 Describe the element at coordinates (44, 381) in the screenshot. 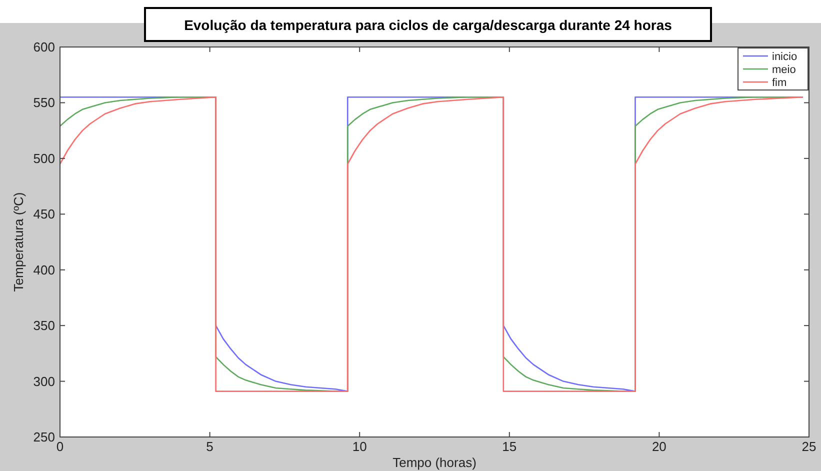

I see `y-tick-label: 300` at that location.